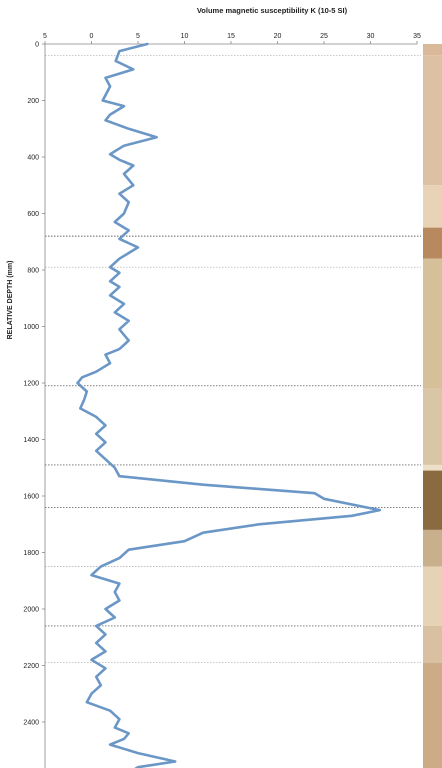 The image size is (442, 768). What do you see at coordinates (37, 45) in the screenshot?
I see `y-tick-label-0: 0` at bounding box center [37, 45].